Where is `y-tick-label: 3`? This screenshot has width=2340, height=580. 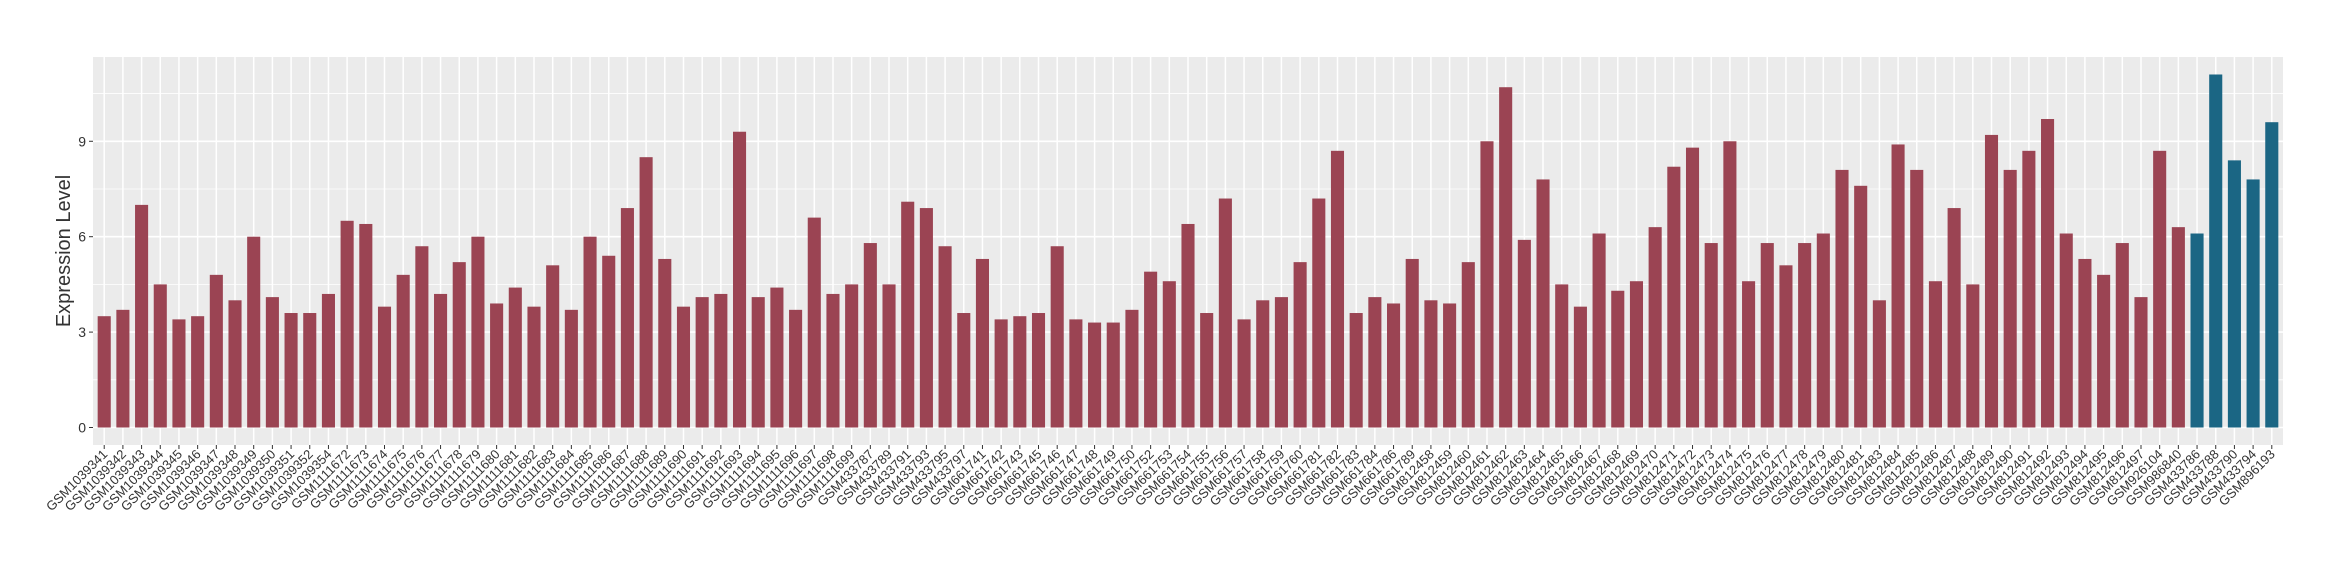
y-tick-label: 3 is located at coordinates (82, 332).